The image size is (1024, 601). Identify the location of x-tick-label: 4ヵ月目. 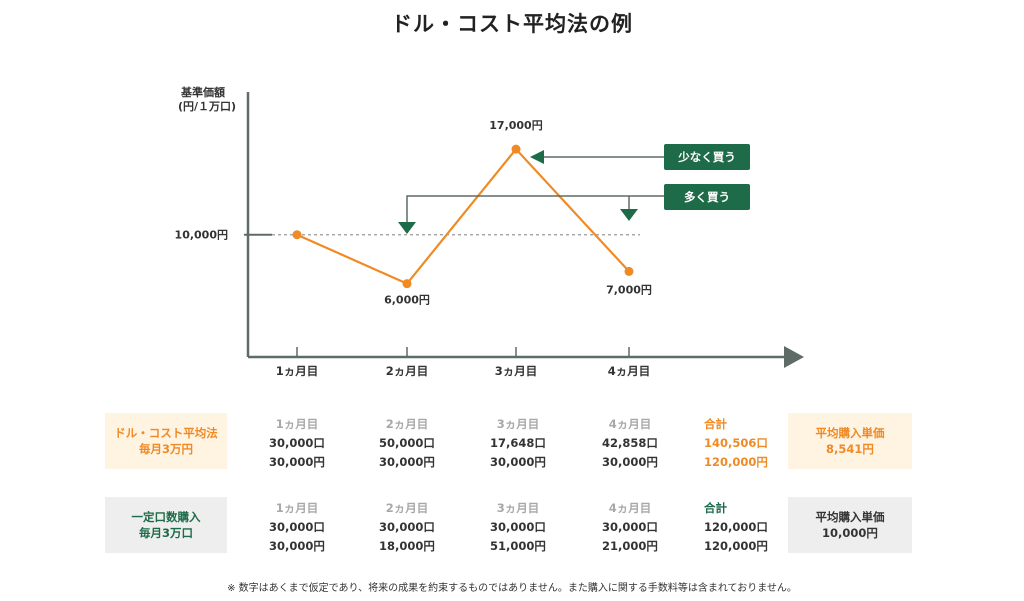
(629, 371).